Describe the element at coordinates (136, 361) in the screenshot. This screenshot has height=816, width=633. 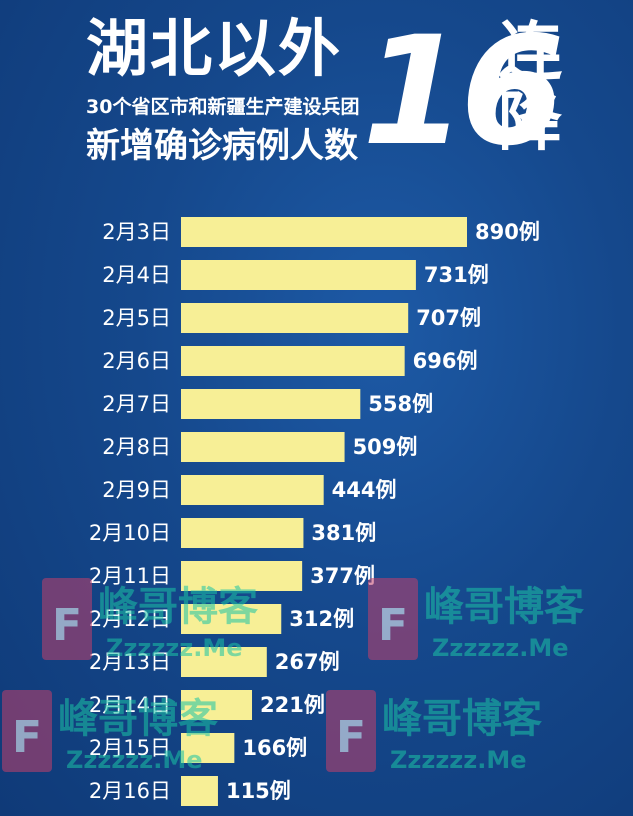
I see `category-label: 2月6日` at that location.